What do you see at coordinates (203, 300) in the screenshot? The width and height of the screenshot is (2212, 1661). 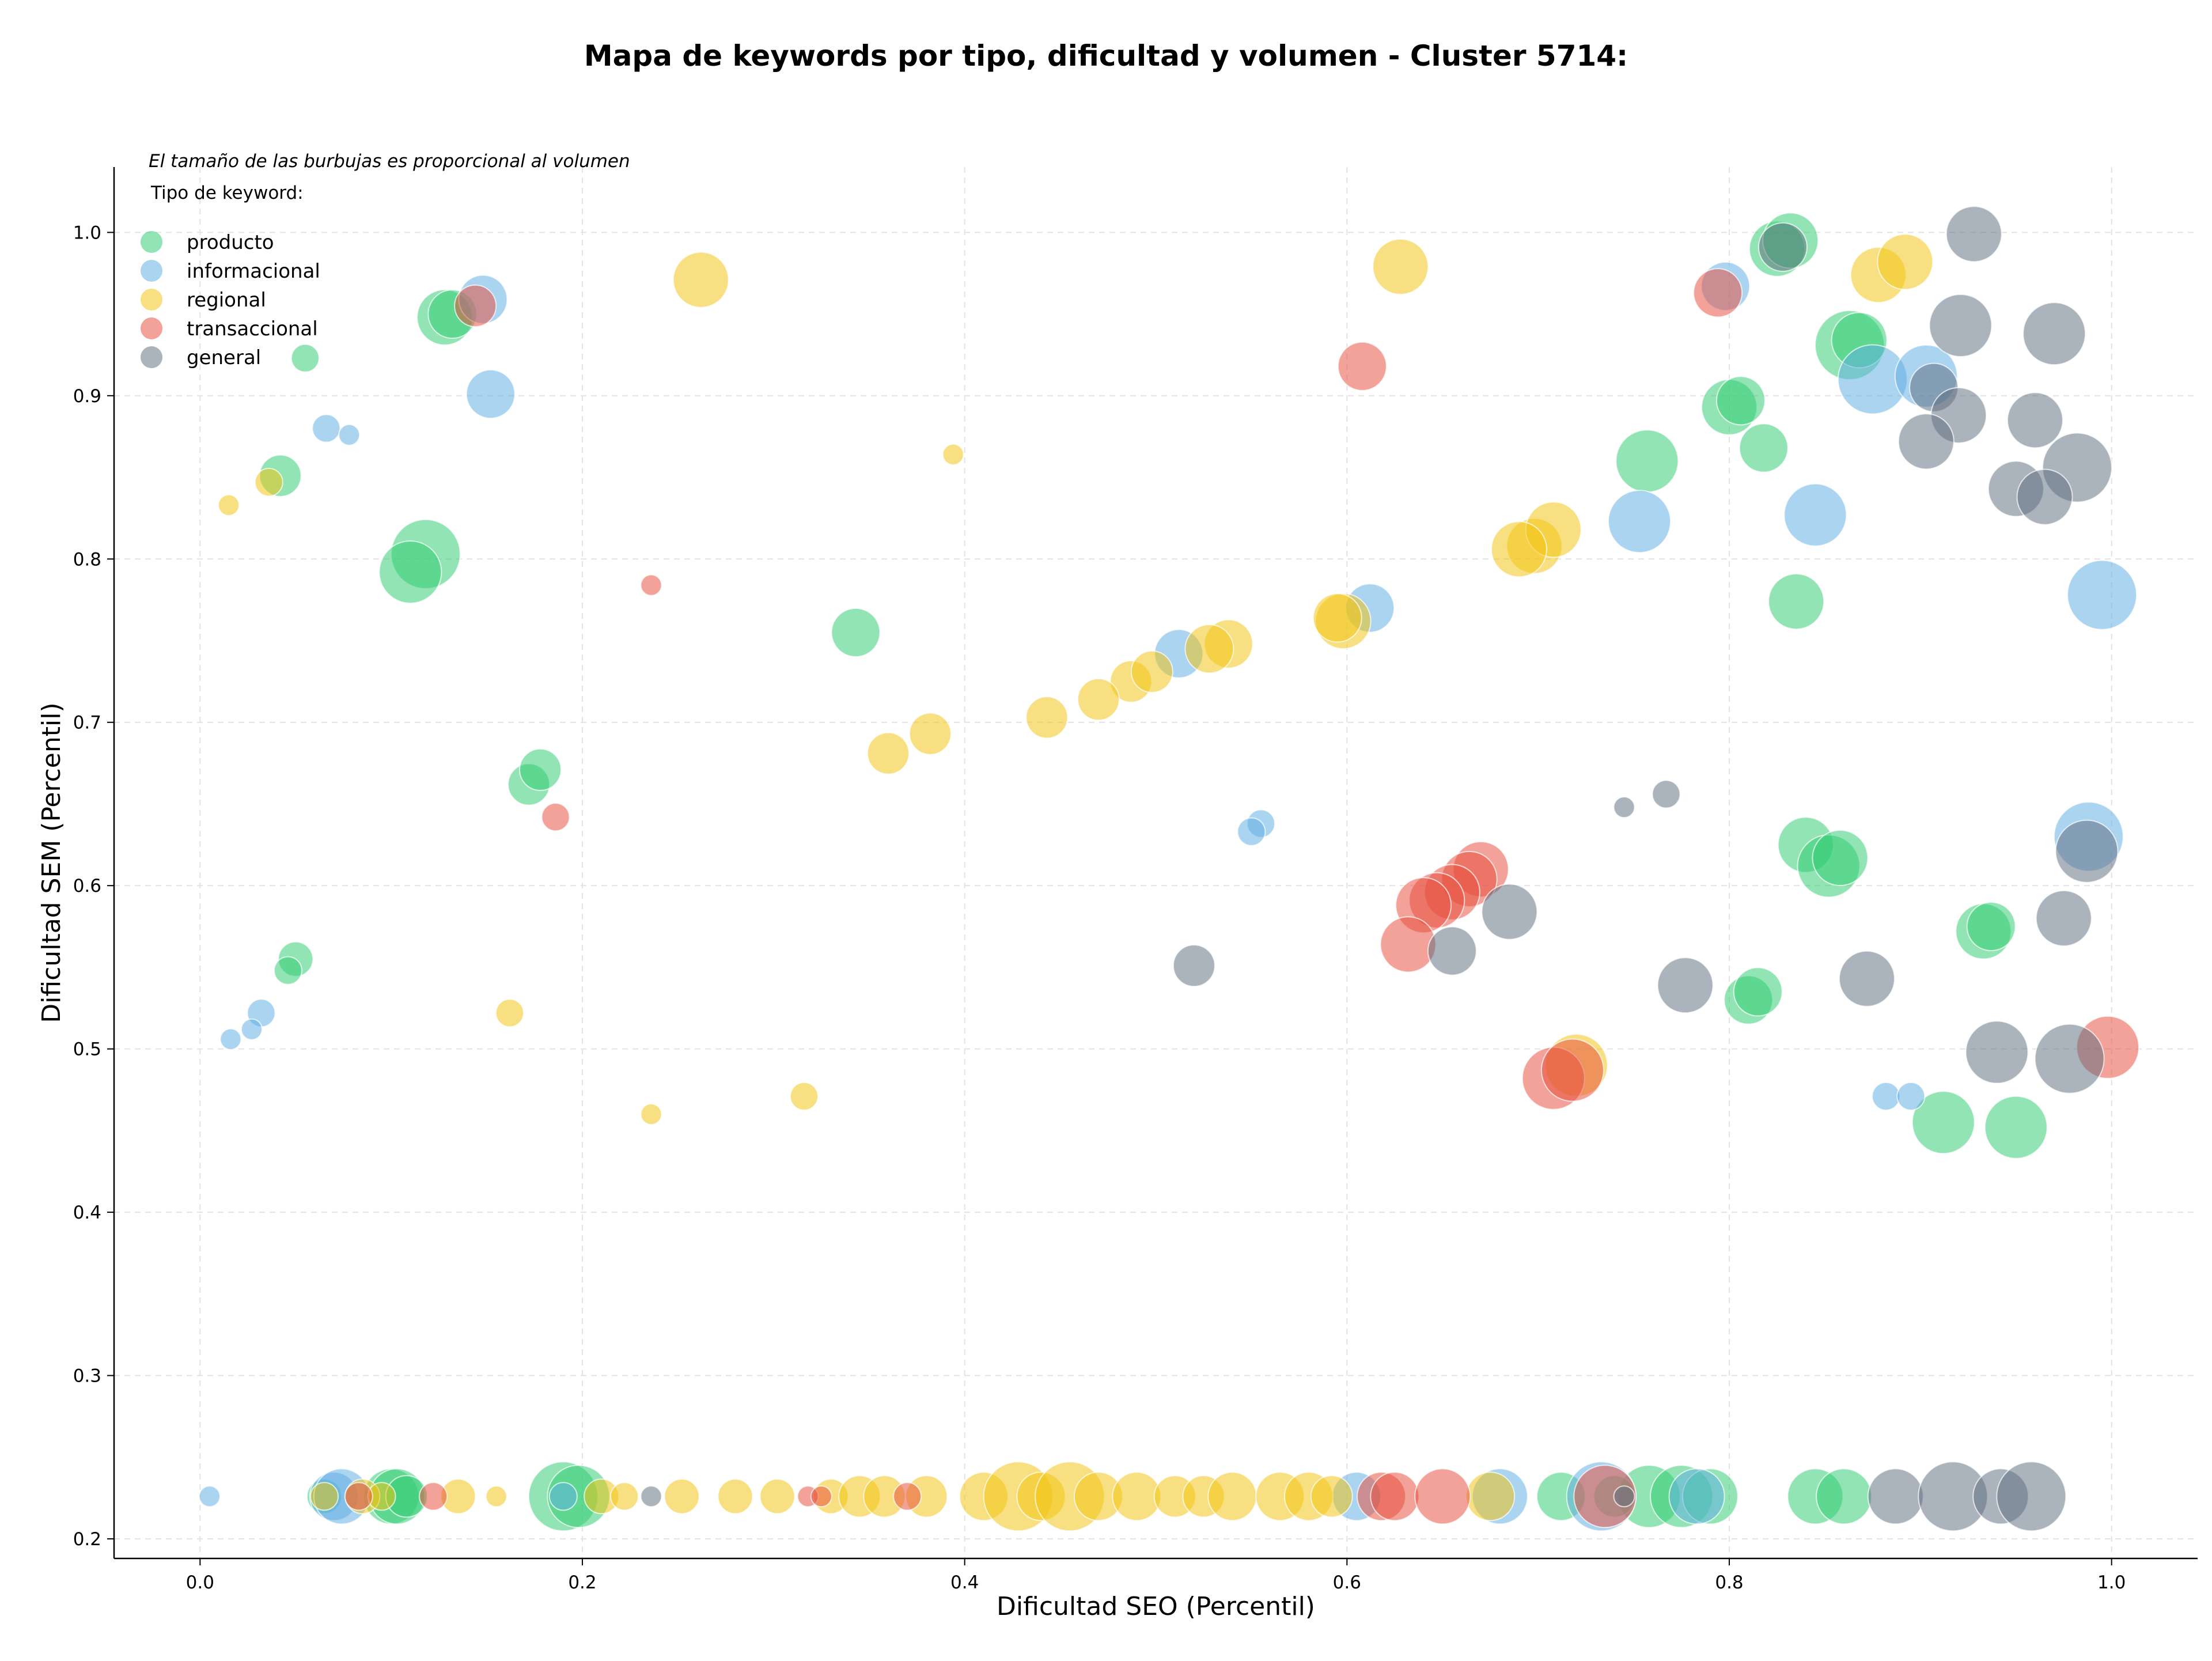 I see `legend-item-regional: regional` at bounding box center [203, 300].